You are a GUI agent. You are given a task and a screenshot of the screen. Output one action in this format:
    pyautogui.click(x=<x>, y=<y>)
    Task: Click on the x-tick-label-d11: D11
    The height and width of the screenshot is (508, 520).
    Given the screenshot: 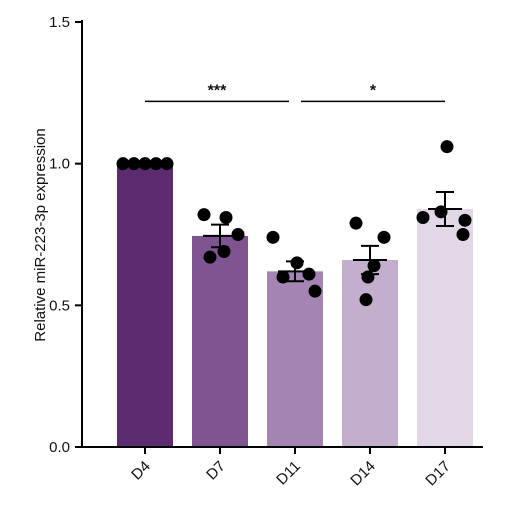 What is the action you would take?
    pyautogui.click(x=288, y=473)
    